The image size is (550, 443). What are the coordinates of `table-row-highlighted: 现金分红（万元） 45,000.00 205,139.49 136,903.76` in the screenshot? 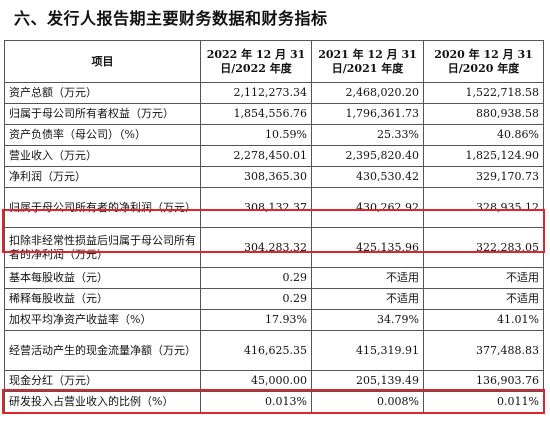 It's located at (274, 381).